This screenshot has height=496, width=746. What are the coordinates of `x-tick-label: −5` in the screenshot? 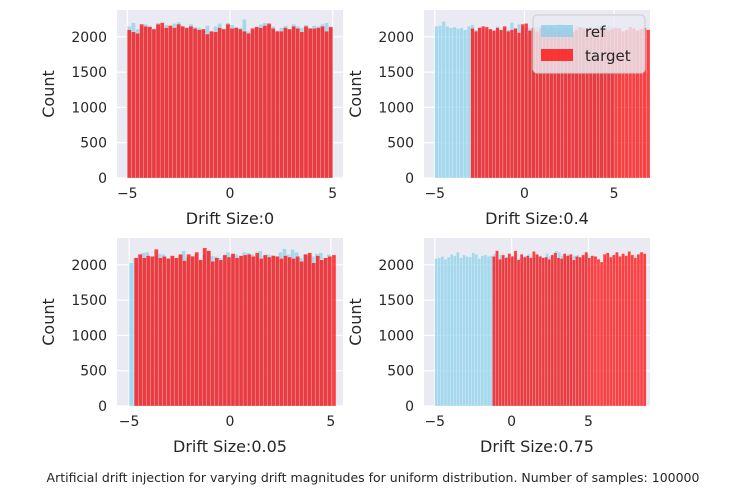 It's located at (127, 194).